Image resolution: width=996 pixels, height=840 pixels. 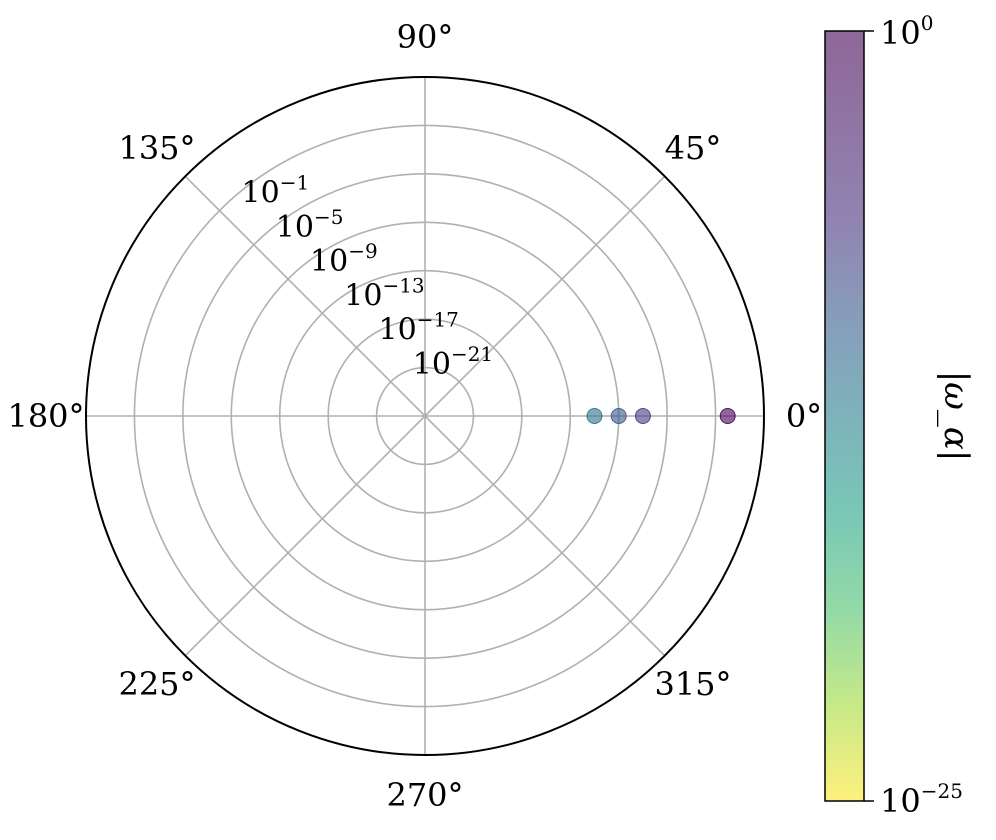 What do you see at coordinates (661, 416) in the screenshot?
I see `scatter-points` at bounding box center [661, 416].